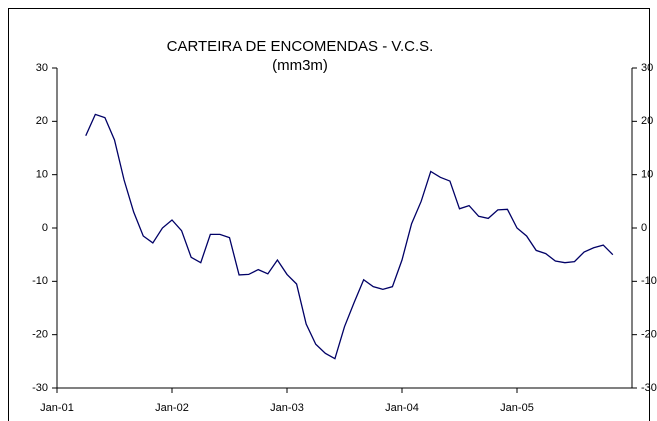 The width and height of the screenshot is (657, 421). Describe the element at coordinates (647, 68) in the screenshot. I see `y2-tick-label: 30` at that location.